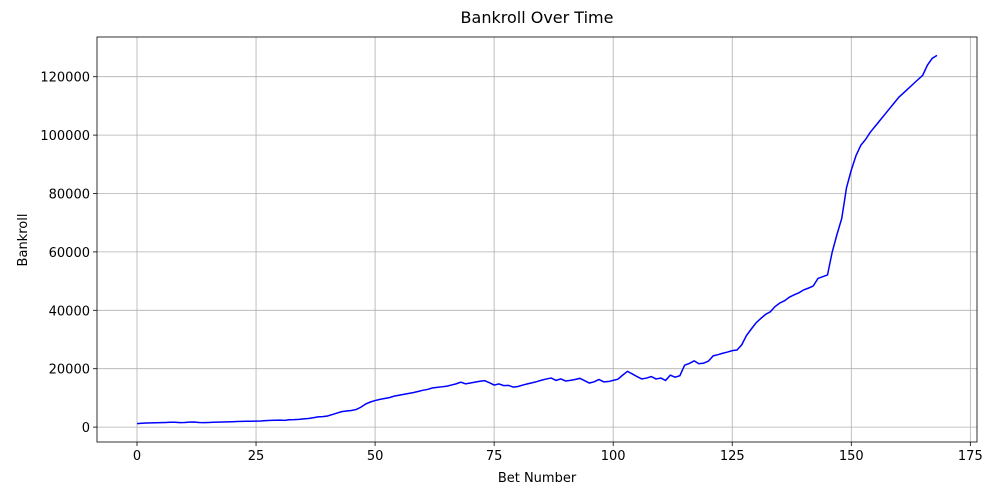 This screenshot has height=500, width=1000. Describe the element at coordinates (65, 78) in the screenshot. I see `y-tick-label: 120000` at that location.